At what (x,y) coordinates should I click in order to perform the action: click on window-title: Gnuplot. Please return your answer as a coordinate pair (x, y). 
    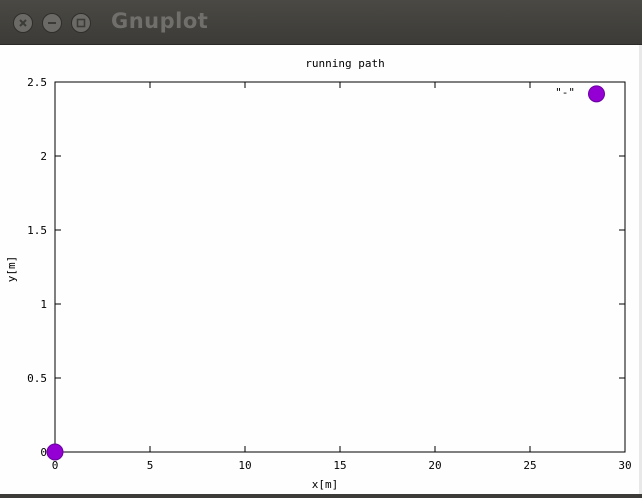
    Looking at the image, I should click on (160, 21).